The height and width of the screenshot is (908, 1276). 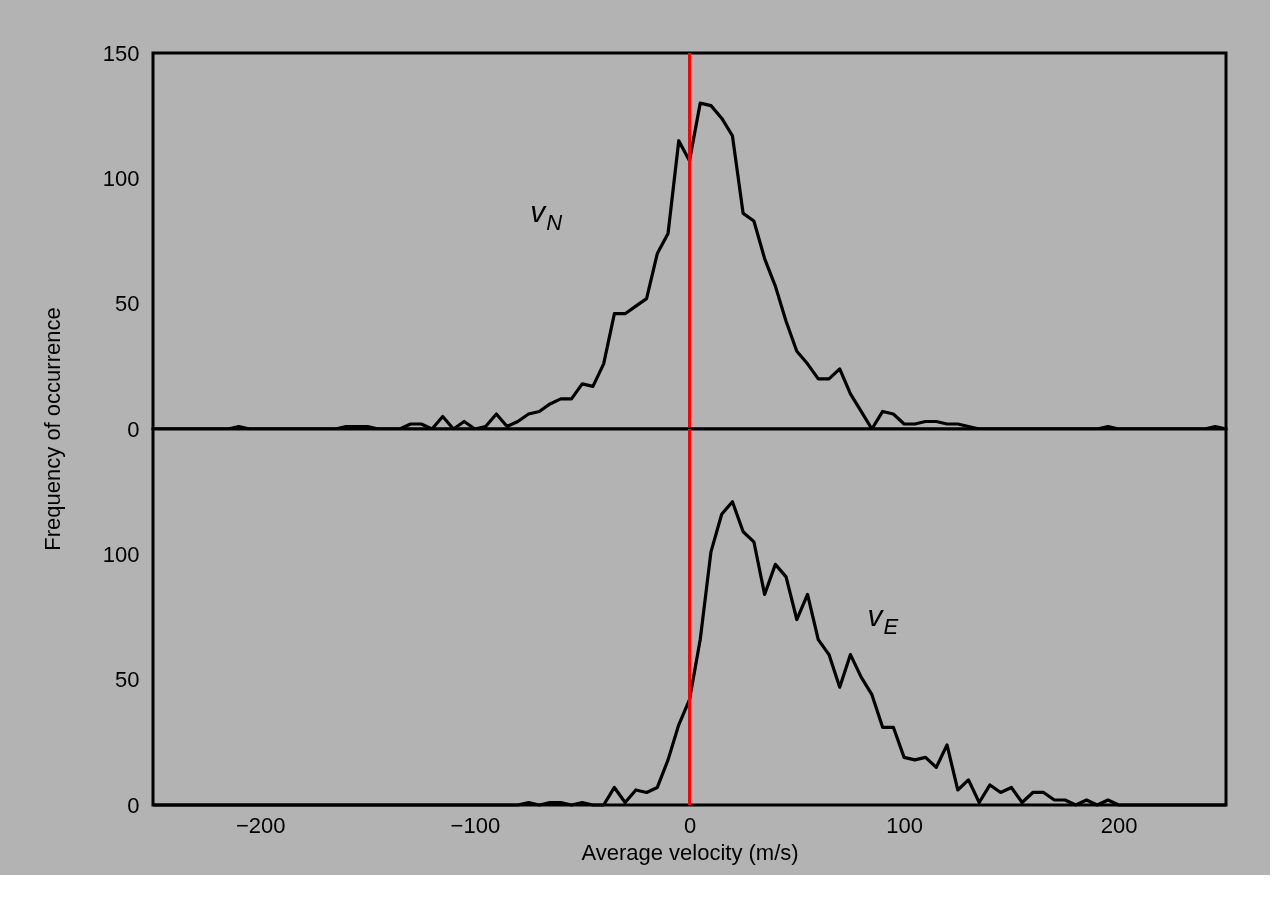 What do you see at coordinates (1119, 825) in the screenshot?
I see `x-tick-label: 200` at bounding box center [1119, 825].